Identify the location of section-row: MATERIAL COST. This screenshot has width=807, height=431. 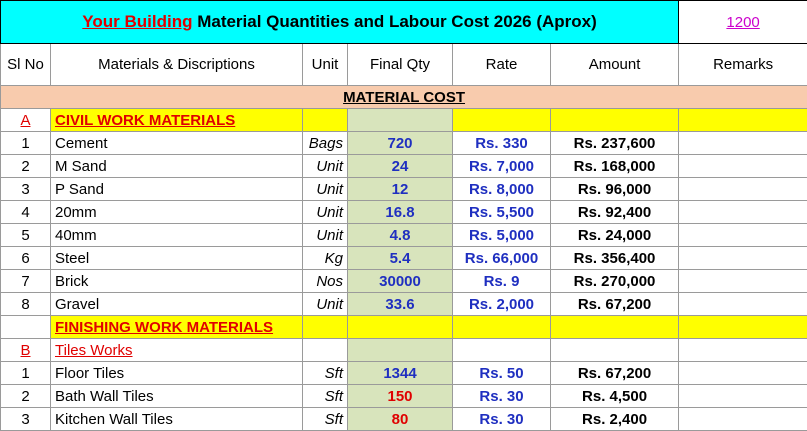
(404, 97).